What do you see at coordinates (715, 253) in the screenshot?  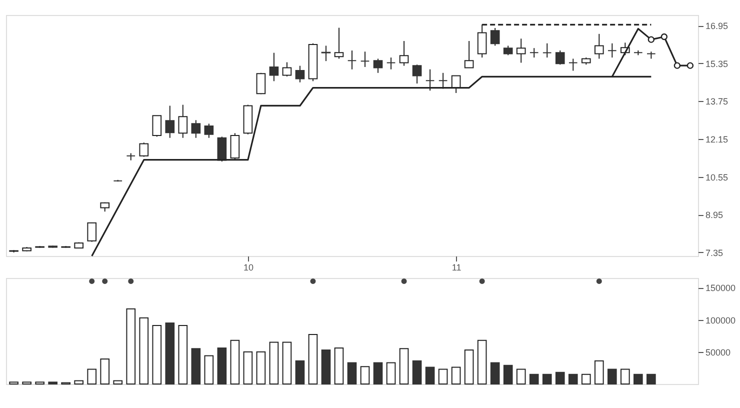 I see `y-tick-label: 7.35` at bounding box center [715, 253].